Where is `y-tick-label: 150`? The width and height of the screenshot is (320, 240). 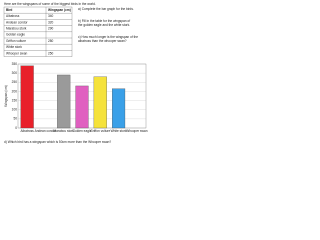
y-tick-label: 150 is located at coordinates (15, 100).